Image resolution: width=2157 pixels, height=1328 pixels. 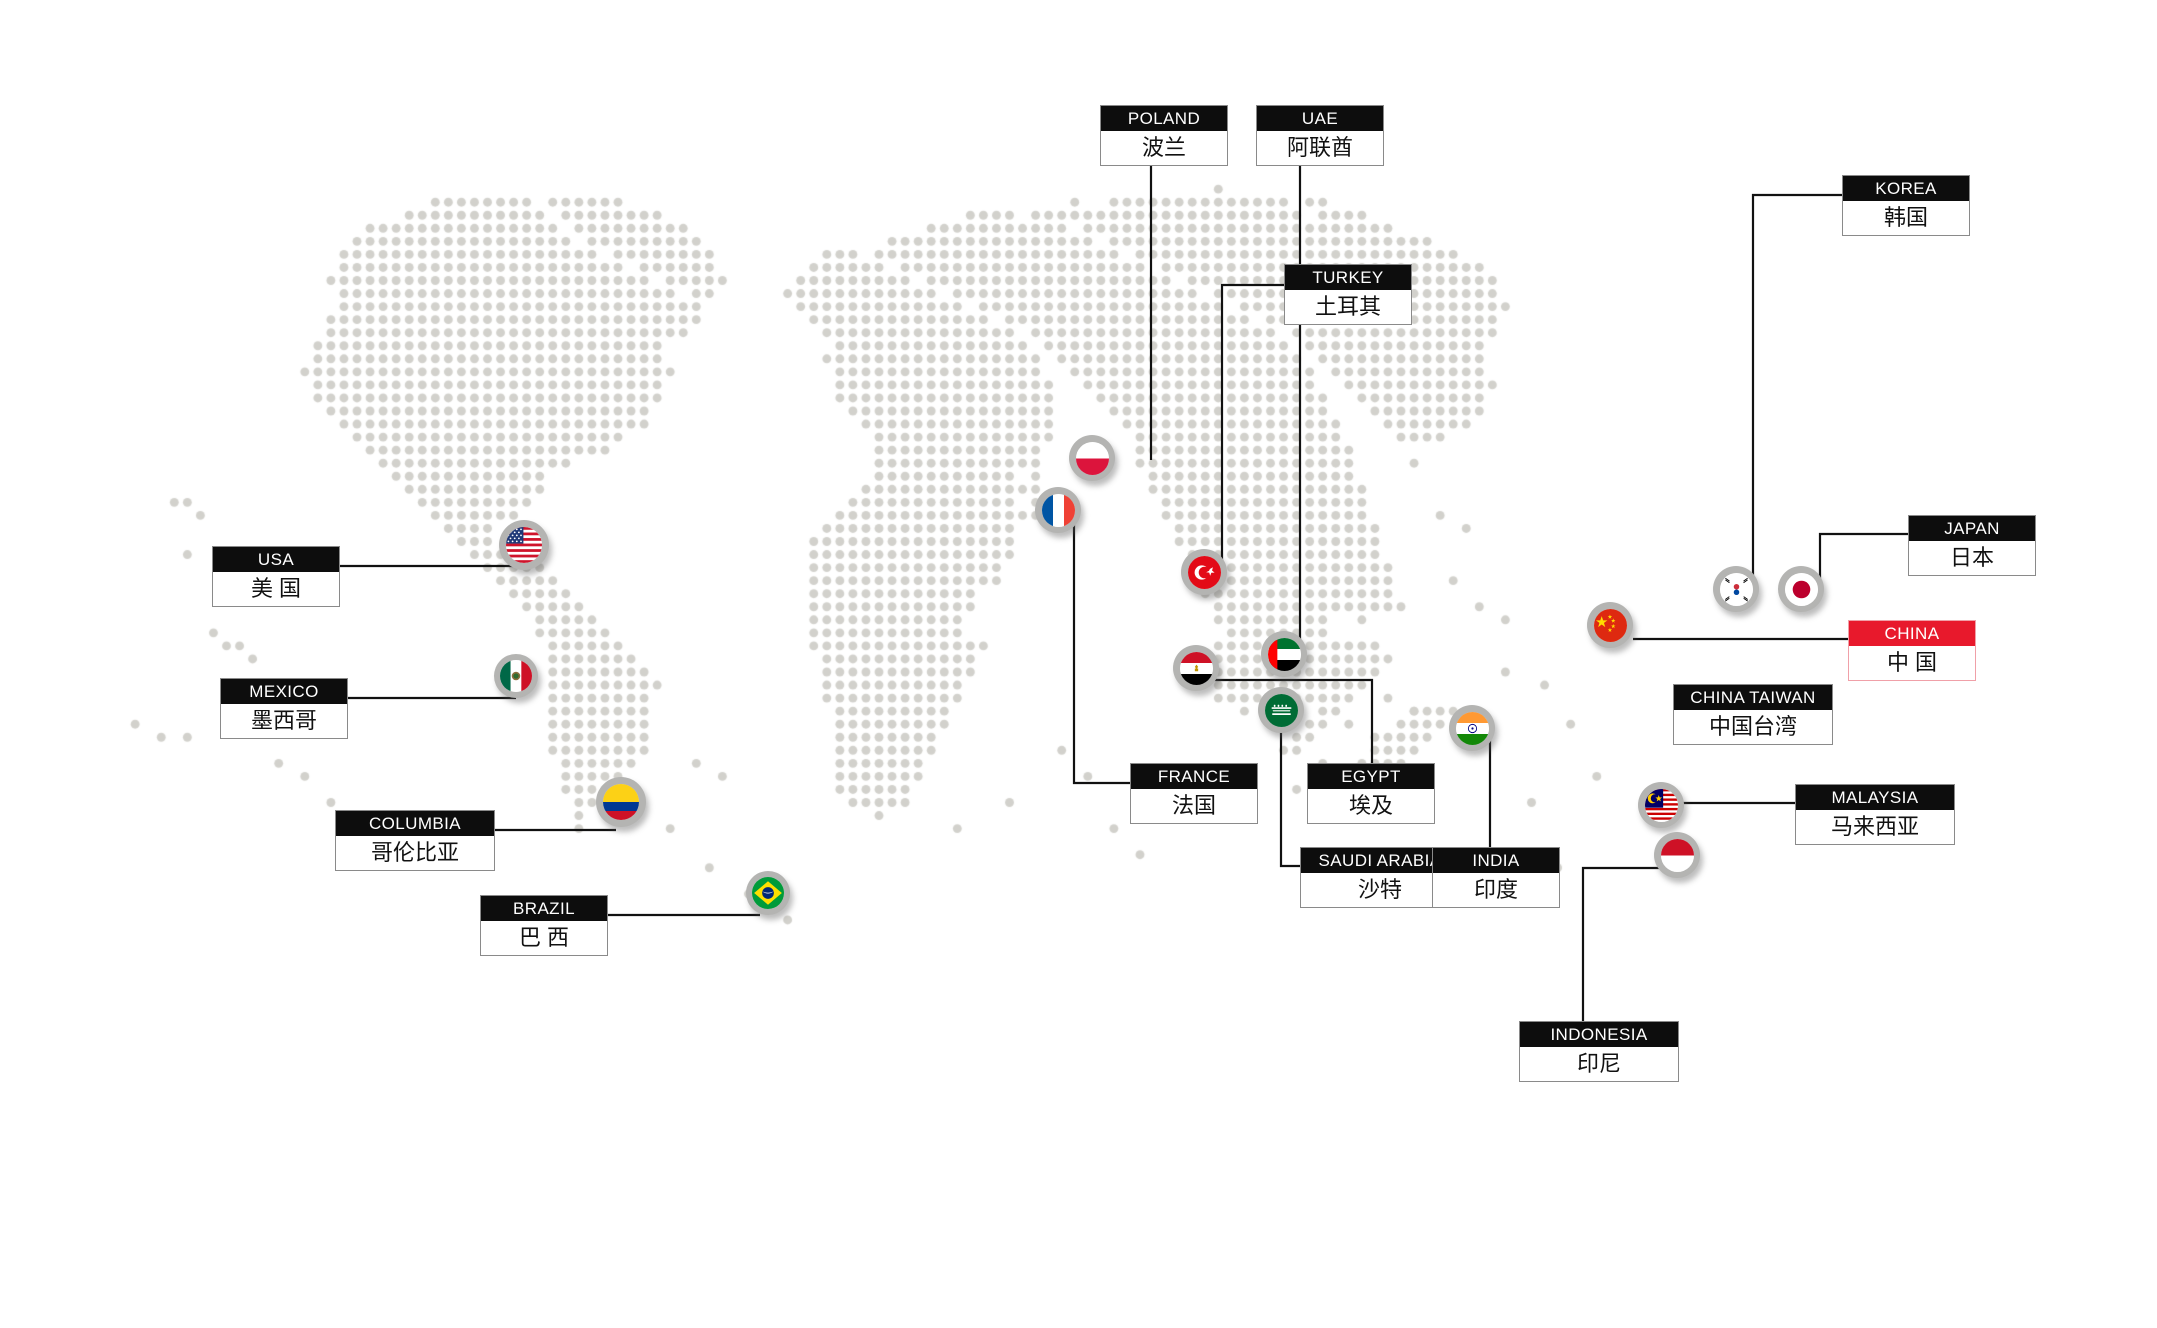 I want to click on country-label-zh: 波兰, so click(x=1164, y=148).